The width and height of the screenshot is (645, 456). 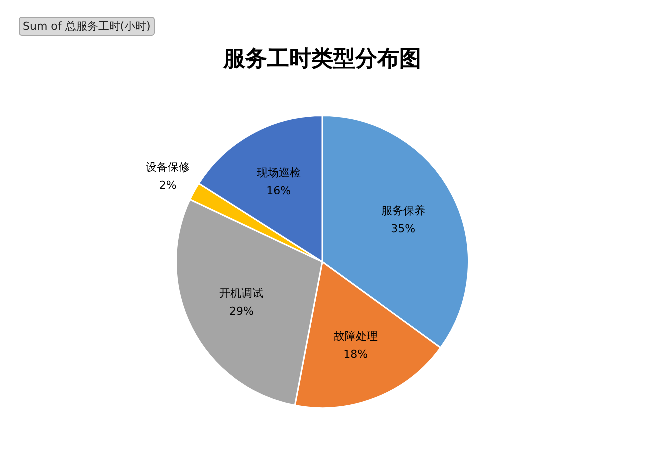 What do you see at coordinates (403, 211) in the screenshot?
I see `slice-label: 服务保养` at bounding box center [403, 211].